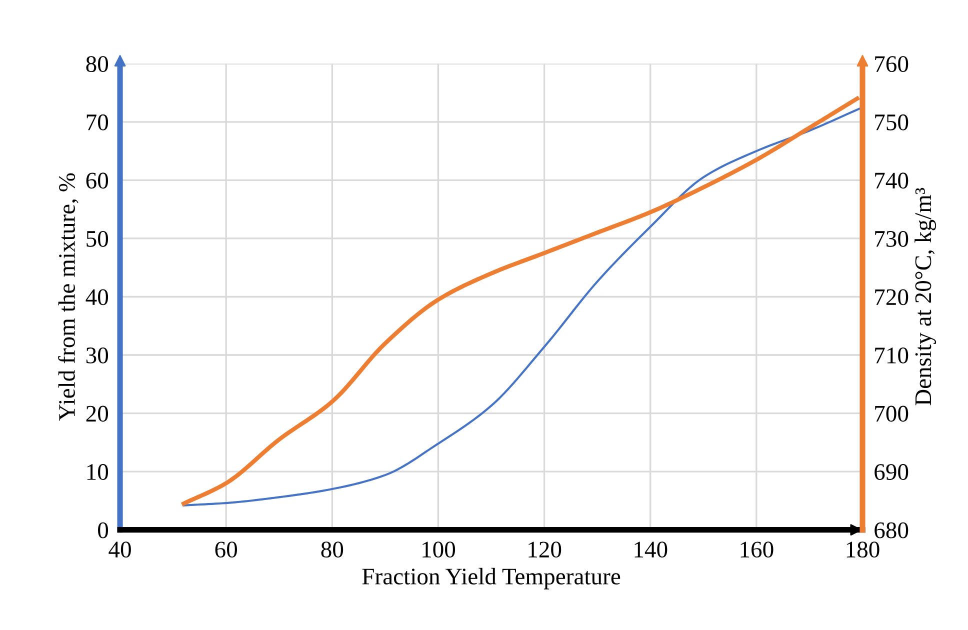 The height and width of the screenshot is (630, 968). What do you see at coordinates (97, 64) in the screenshot?
I see `y-tick-label: 80` at bounding box center [97, 64].